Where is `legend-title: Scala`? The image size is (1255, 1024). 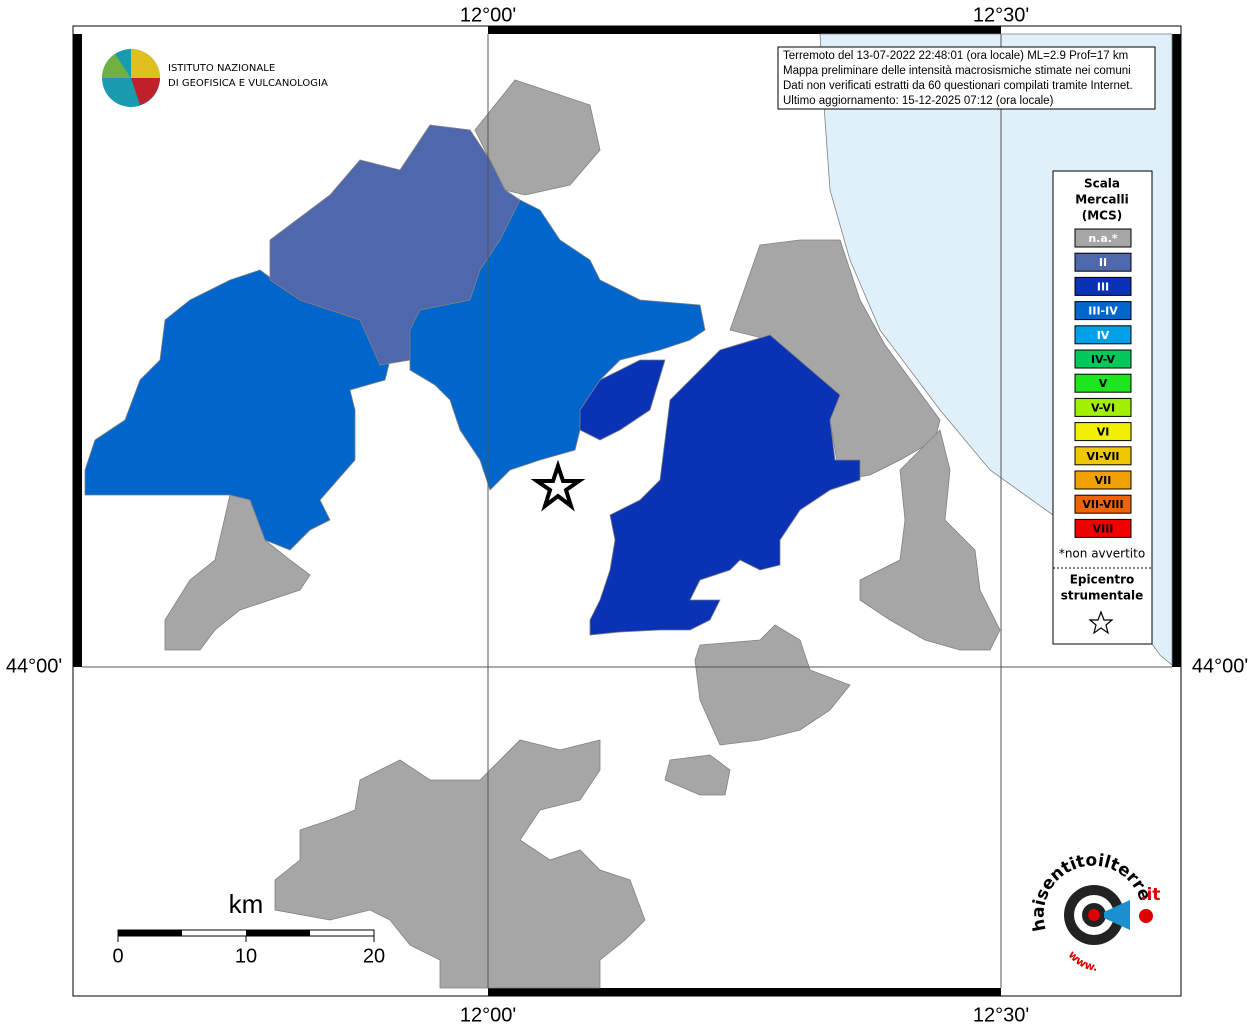
legend-title: Scala is located at coordinates (1102, 184).